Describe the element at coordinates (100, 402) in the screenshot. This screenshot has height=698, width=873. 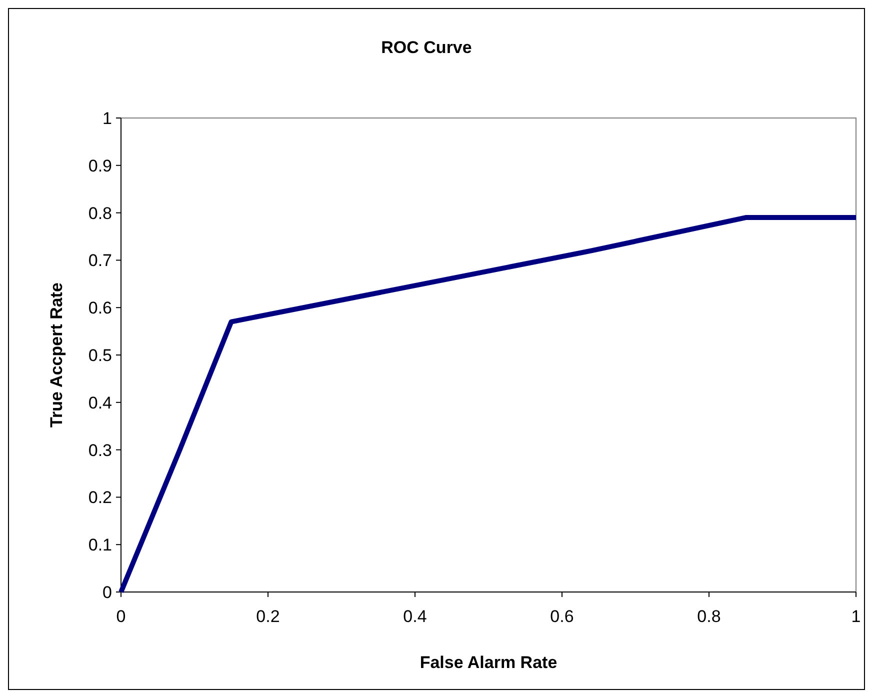
I see `y-tick-label: 0.4` at that location.